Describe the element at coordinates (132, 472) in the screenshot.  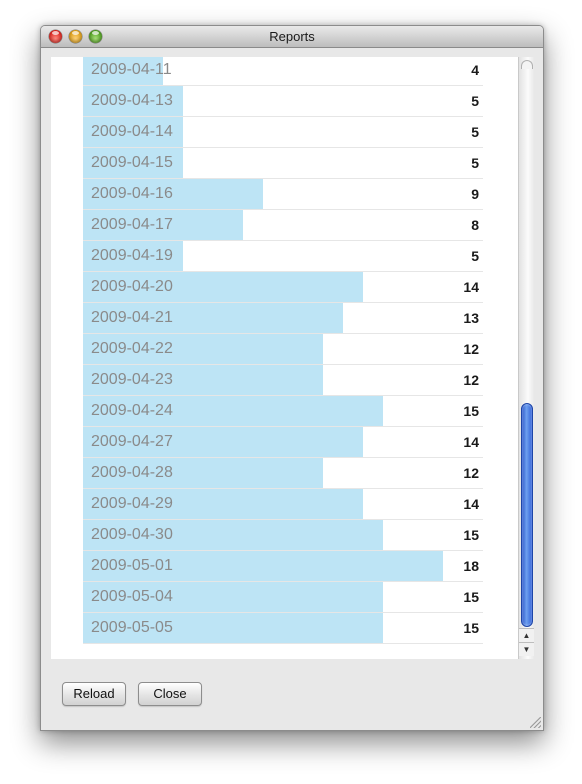
I see `row-date: 2009-04-28` at that location.